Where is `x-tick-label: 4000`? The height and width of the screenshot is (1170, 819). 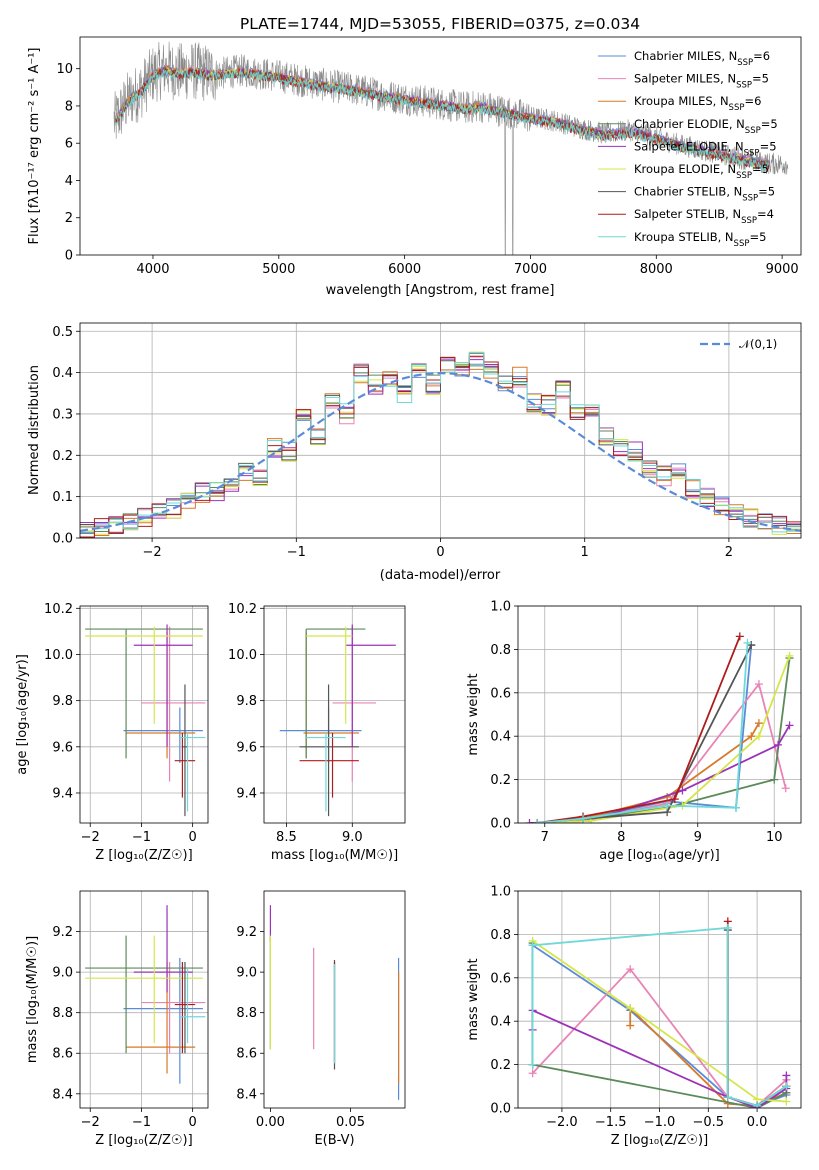
x-tick-label: 4000 is located at coordinates (152, 269).